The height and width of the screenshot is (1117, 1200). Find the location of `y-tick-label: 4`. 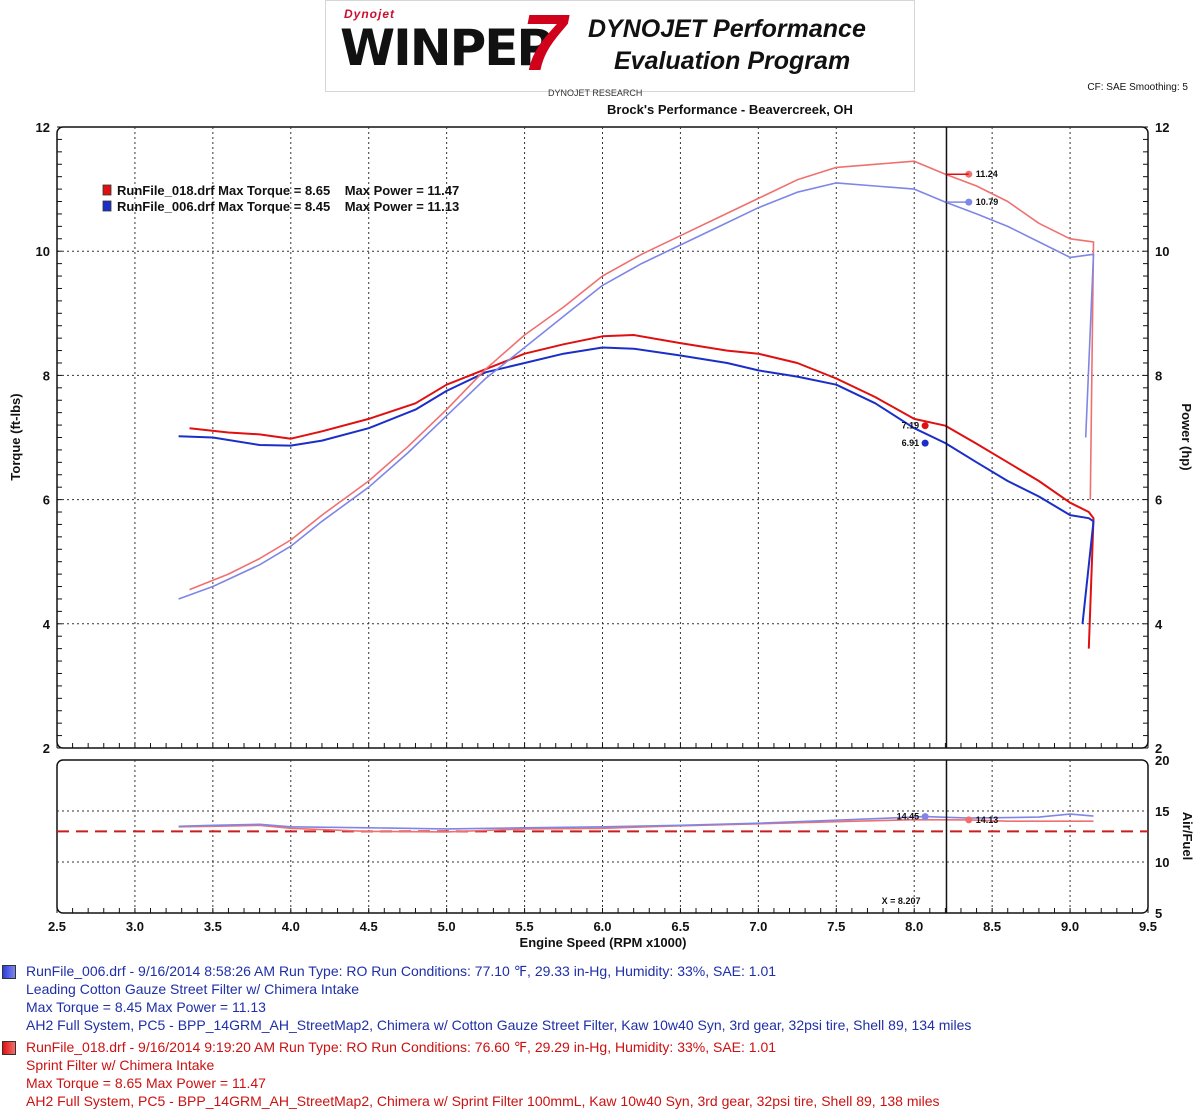

y-tick-label: 4 is located at coordinates (47, 624).